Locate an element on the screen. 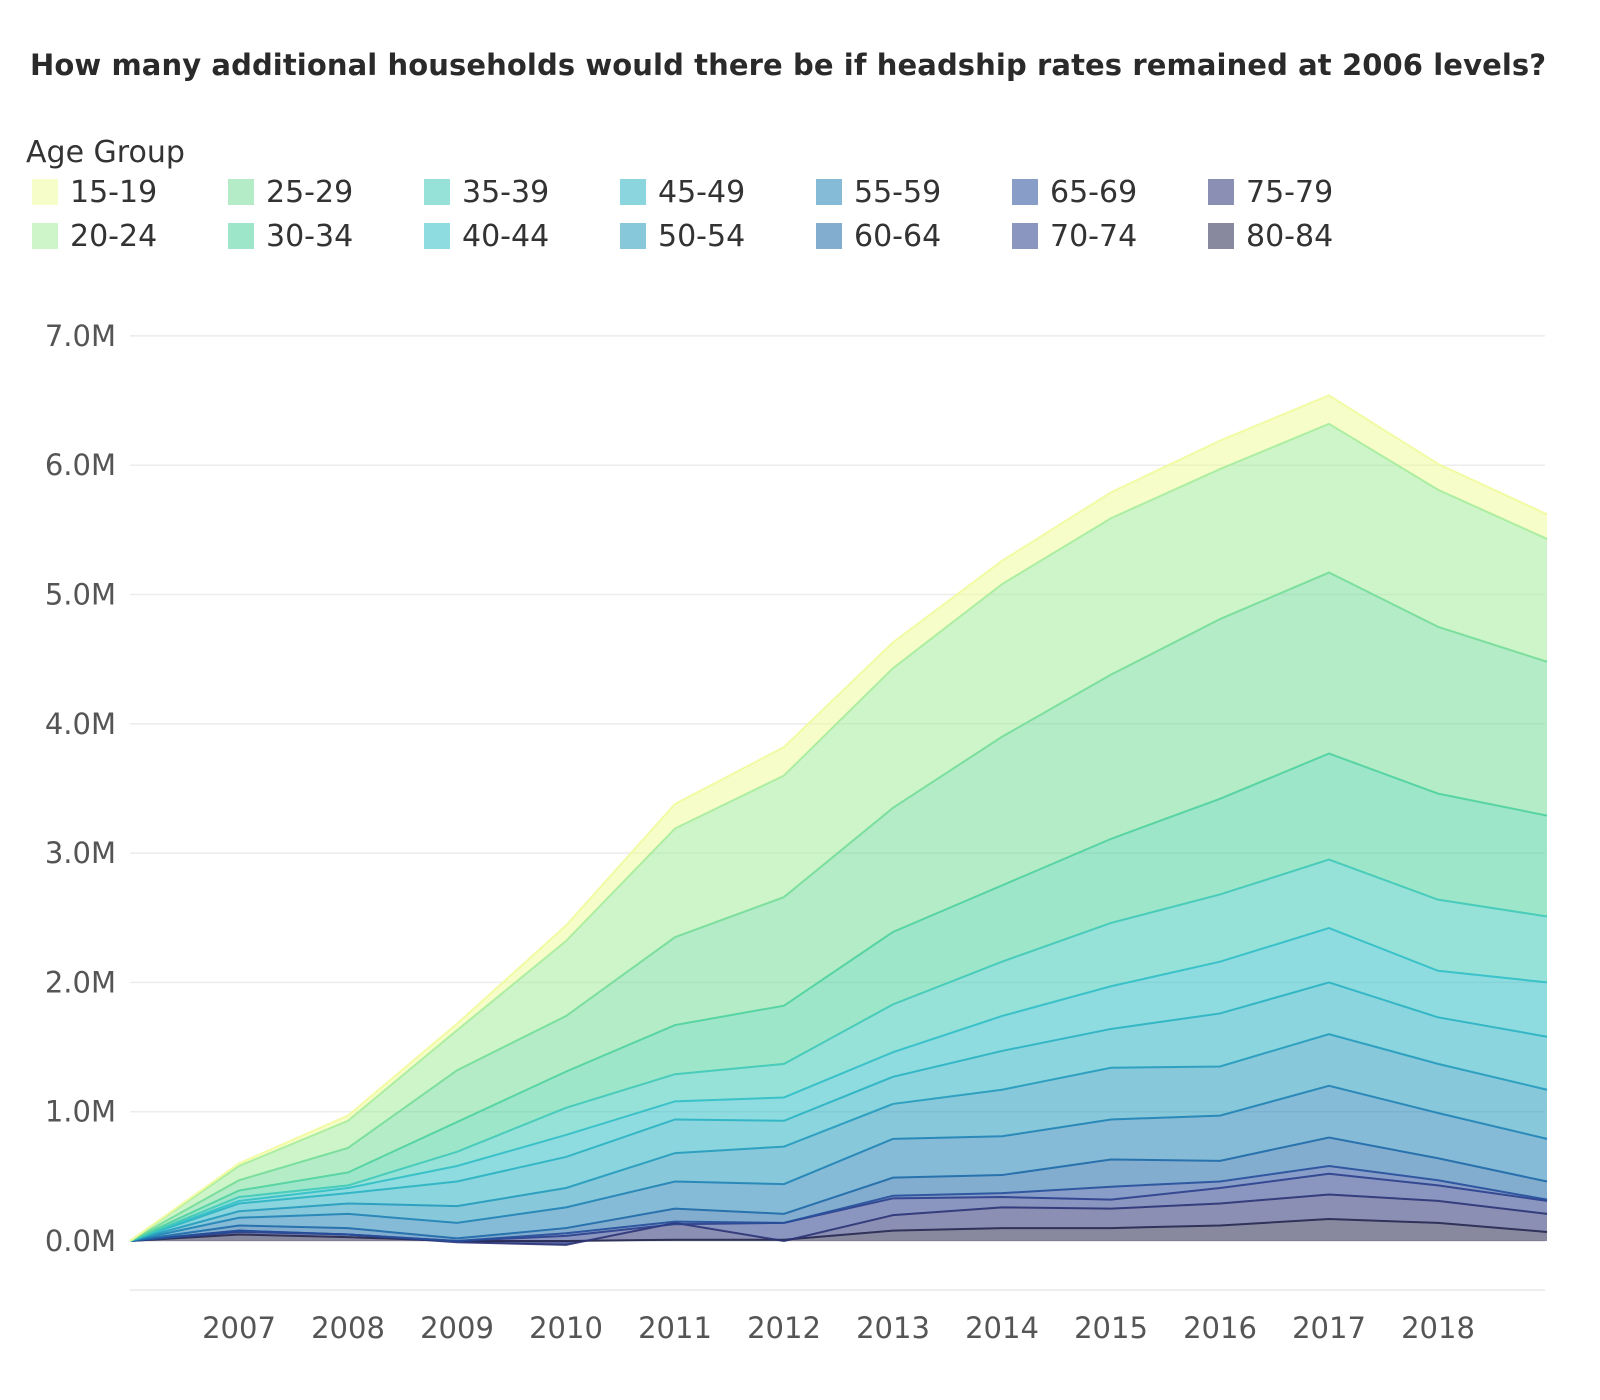 The image size is (1600, 1400). legend-item-45-49: 45-49 is located at coordinates (682, 192).